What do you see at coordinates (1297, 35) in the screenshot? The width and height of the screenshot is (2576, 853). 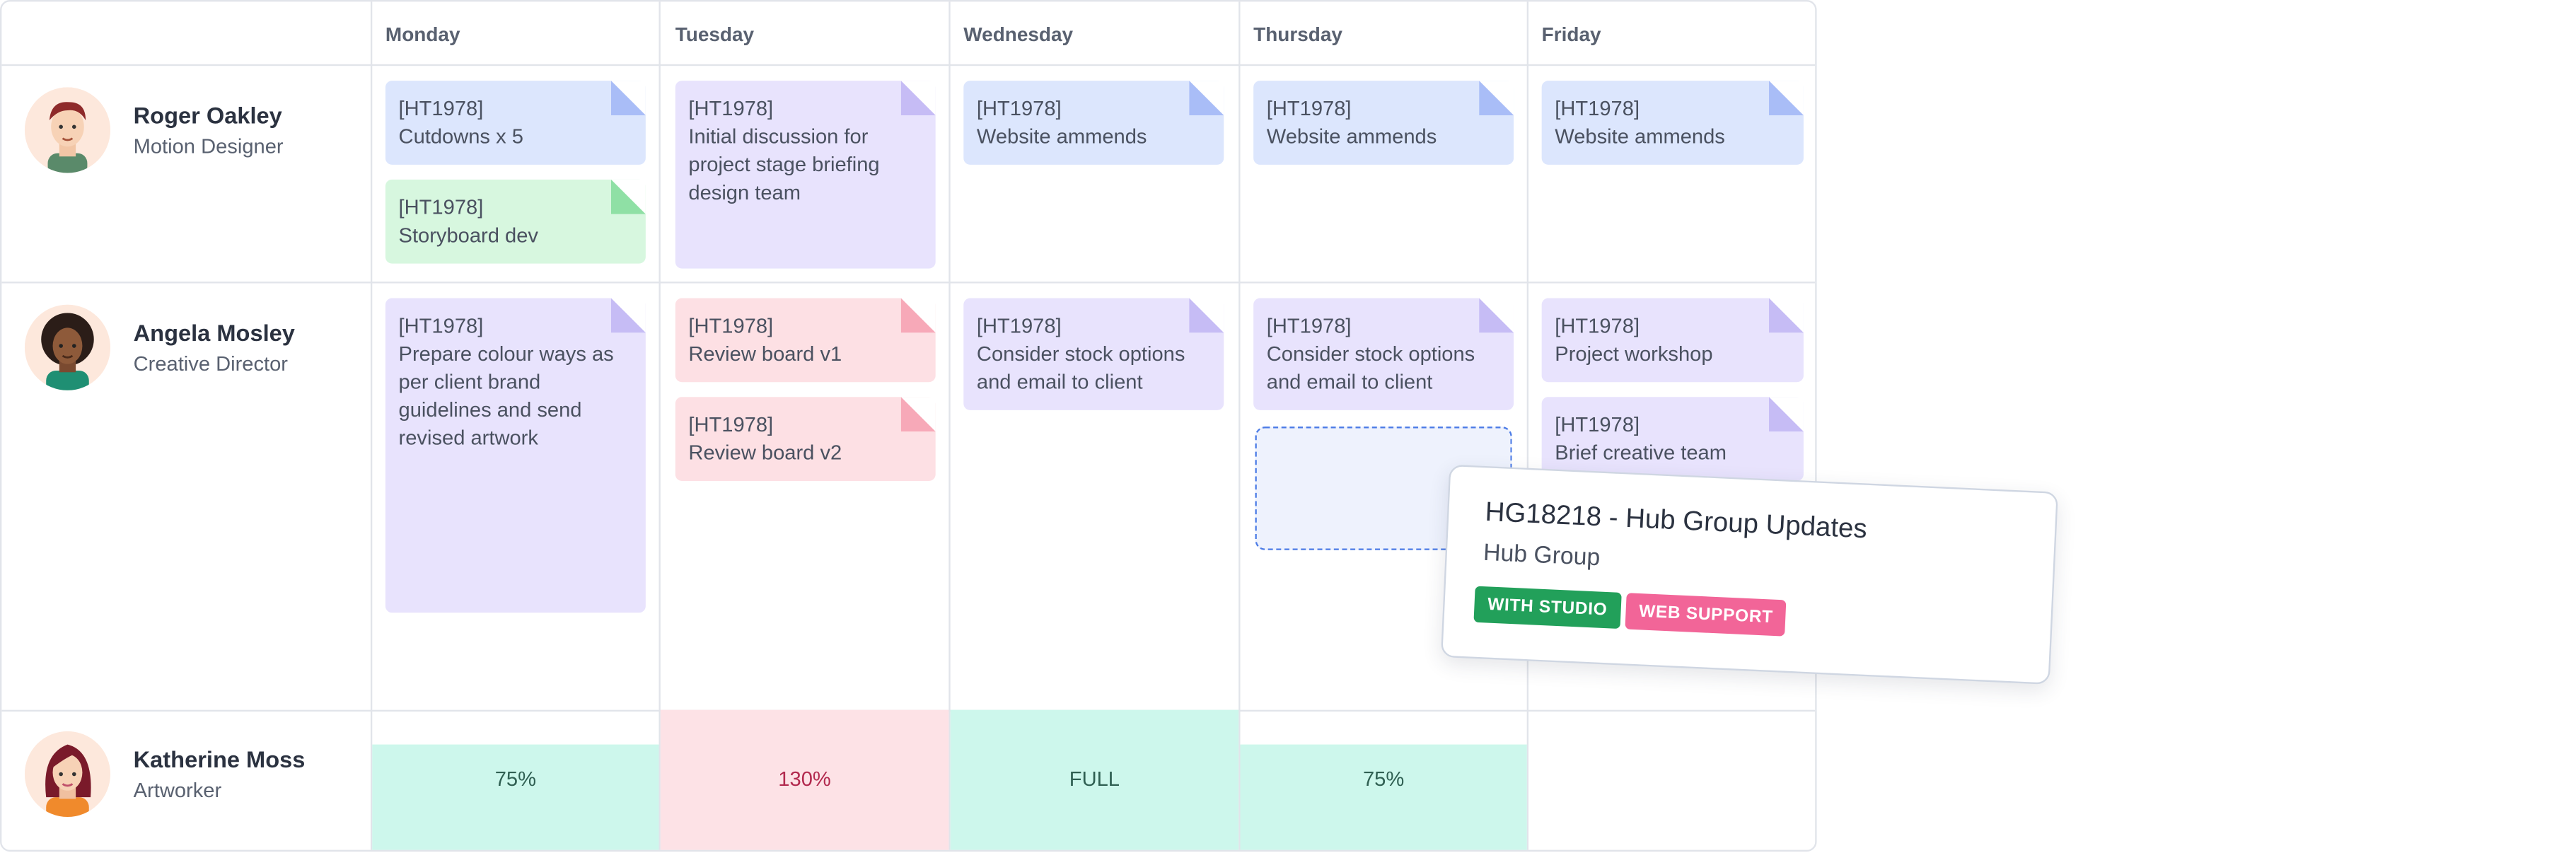 I see `day-header-thursday: Thursday` at bounding box center [1297, 35].